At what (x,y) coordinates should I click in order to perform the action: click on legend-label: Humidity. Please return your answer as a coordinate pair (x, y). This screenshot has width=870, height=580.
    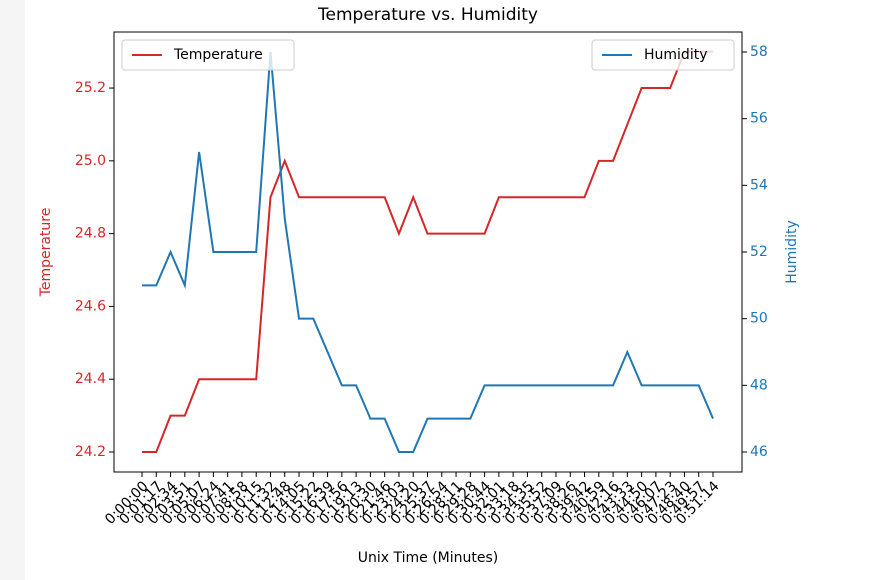
    Looking at the image, I should click on (675, 55).